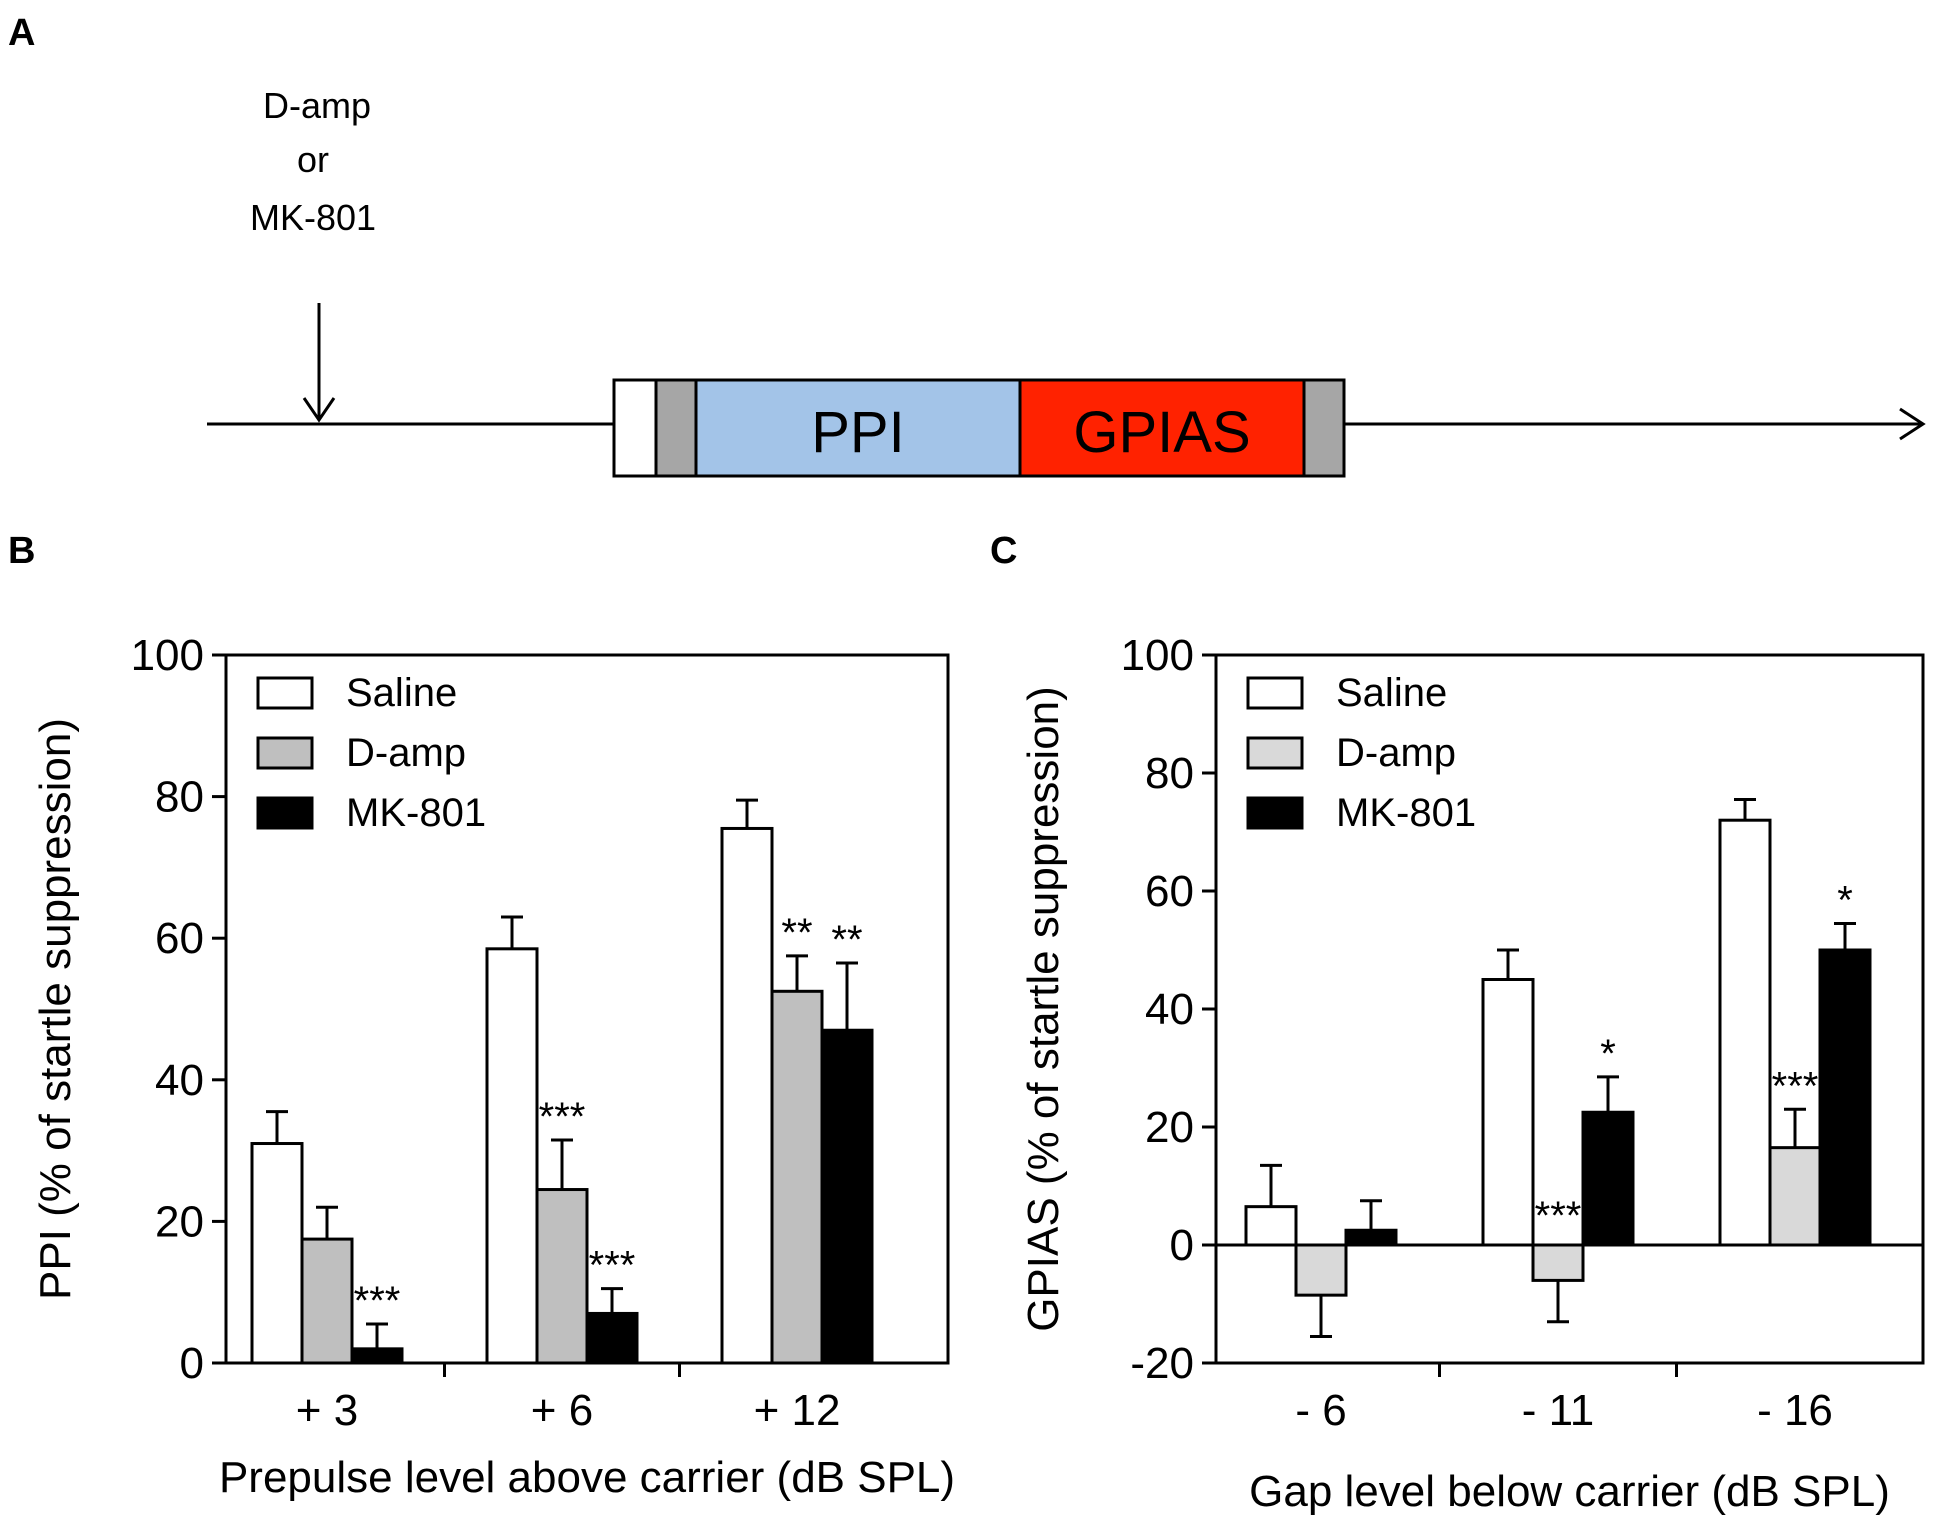 The height and width of the screenshot is (1522, 1933). I want to click on chart-b-legend-label-mk-801: MK-801, so click(416, 813).